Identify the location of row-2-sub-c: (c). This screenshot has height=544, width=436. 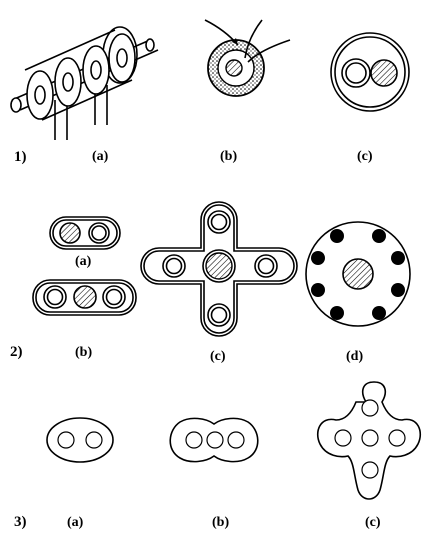
(218, 356).